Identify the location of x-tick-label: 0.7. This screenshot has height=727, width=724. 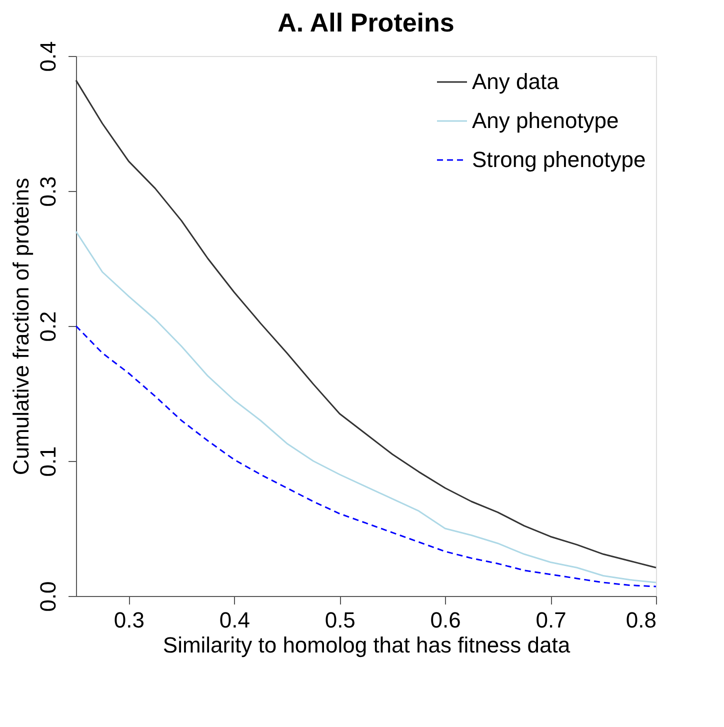
(551, 620).